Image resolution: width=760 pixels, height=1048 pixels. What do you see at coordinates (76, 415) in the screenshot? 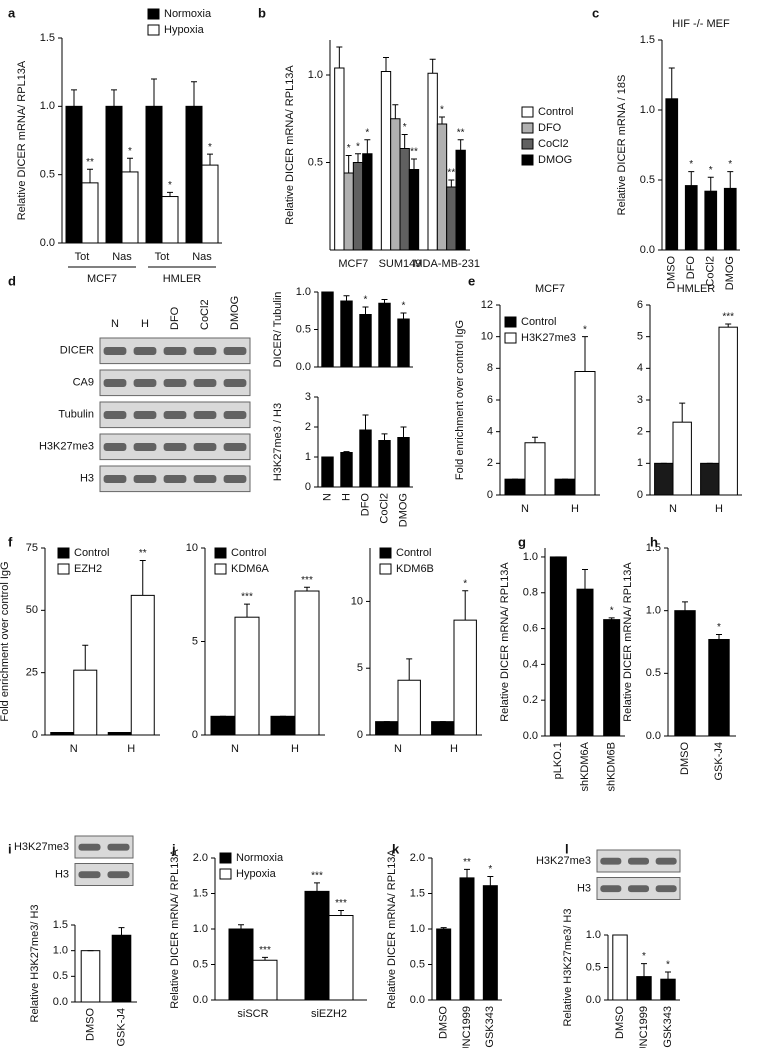
I see `row-label: Tubulin` at bounding box center [76, 415].